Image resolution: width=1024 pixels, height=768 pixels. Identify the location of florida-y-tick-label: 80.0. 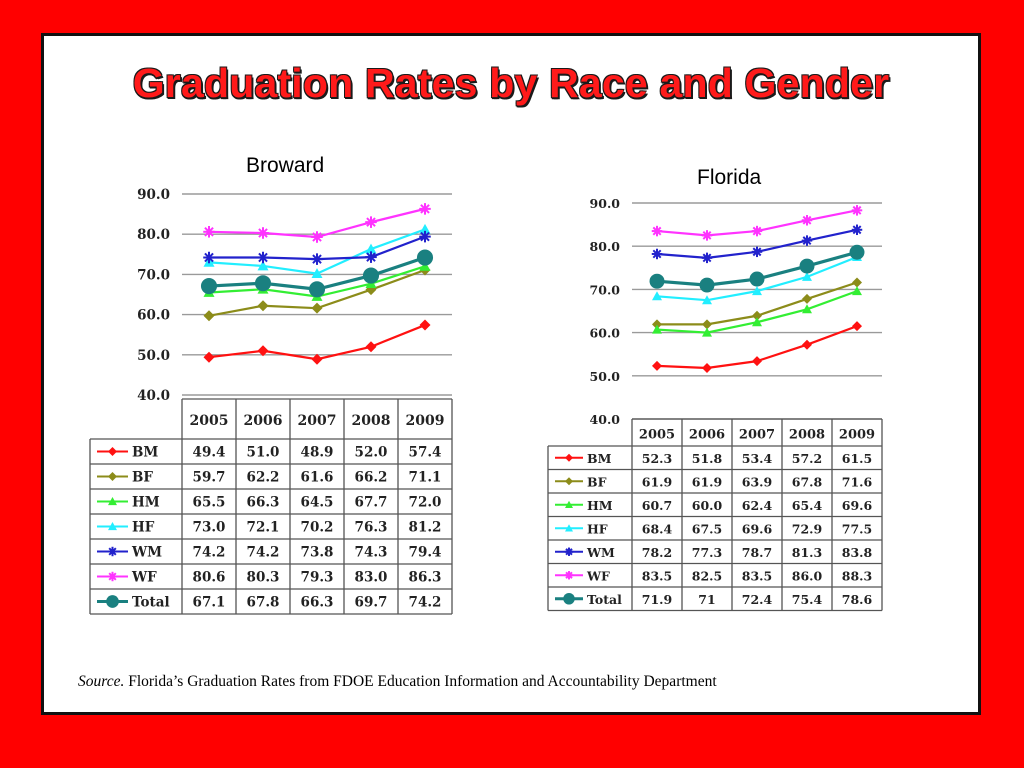
(605, 246).